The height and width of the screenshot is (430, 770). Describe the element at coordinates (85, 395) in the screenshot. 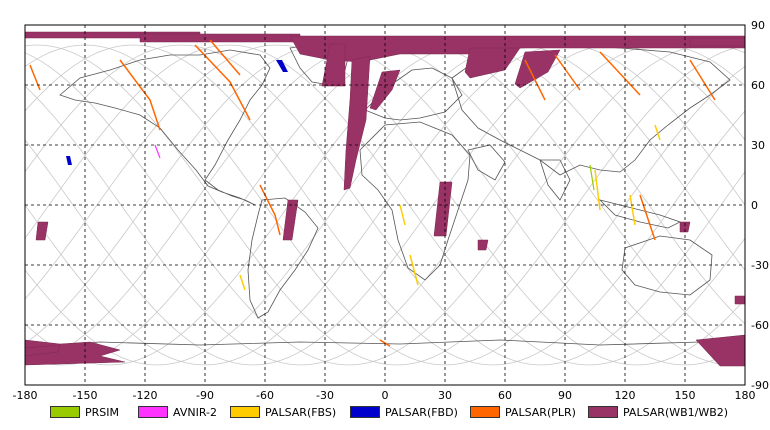

I see `lon-tick-label: -150` at that location.